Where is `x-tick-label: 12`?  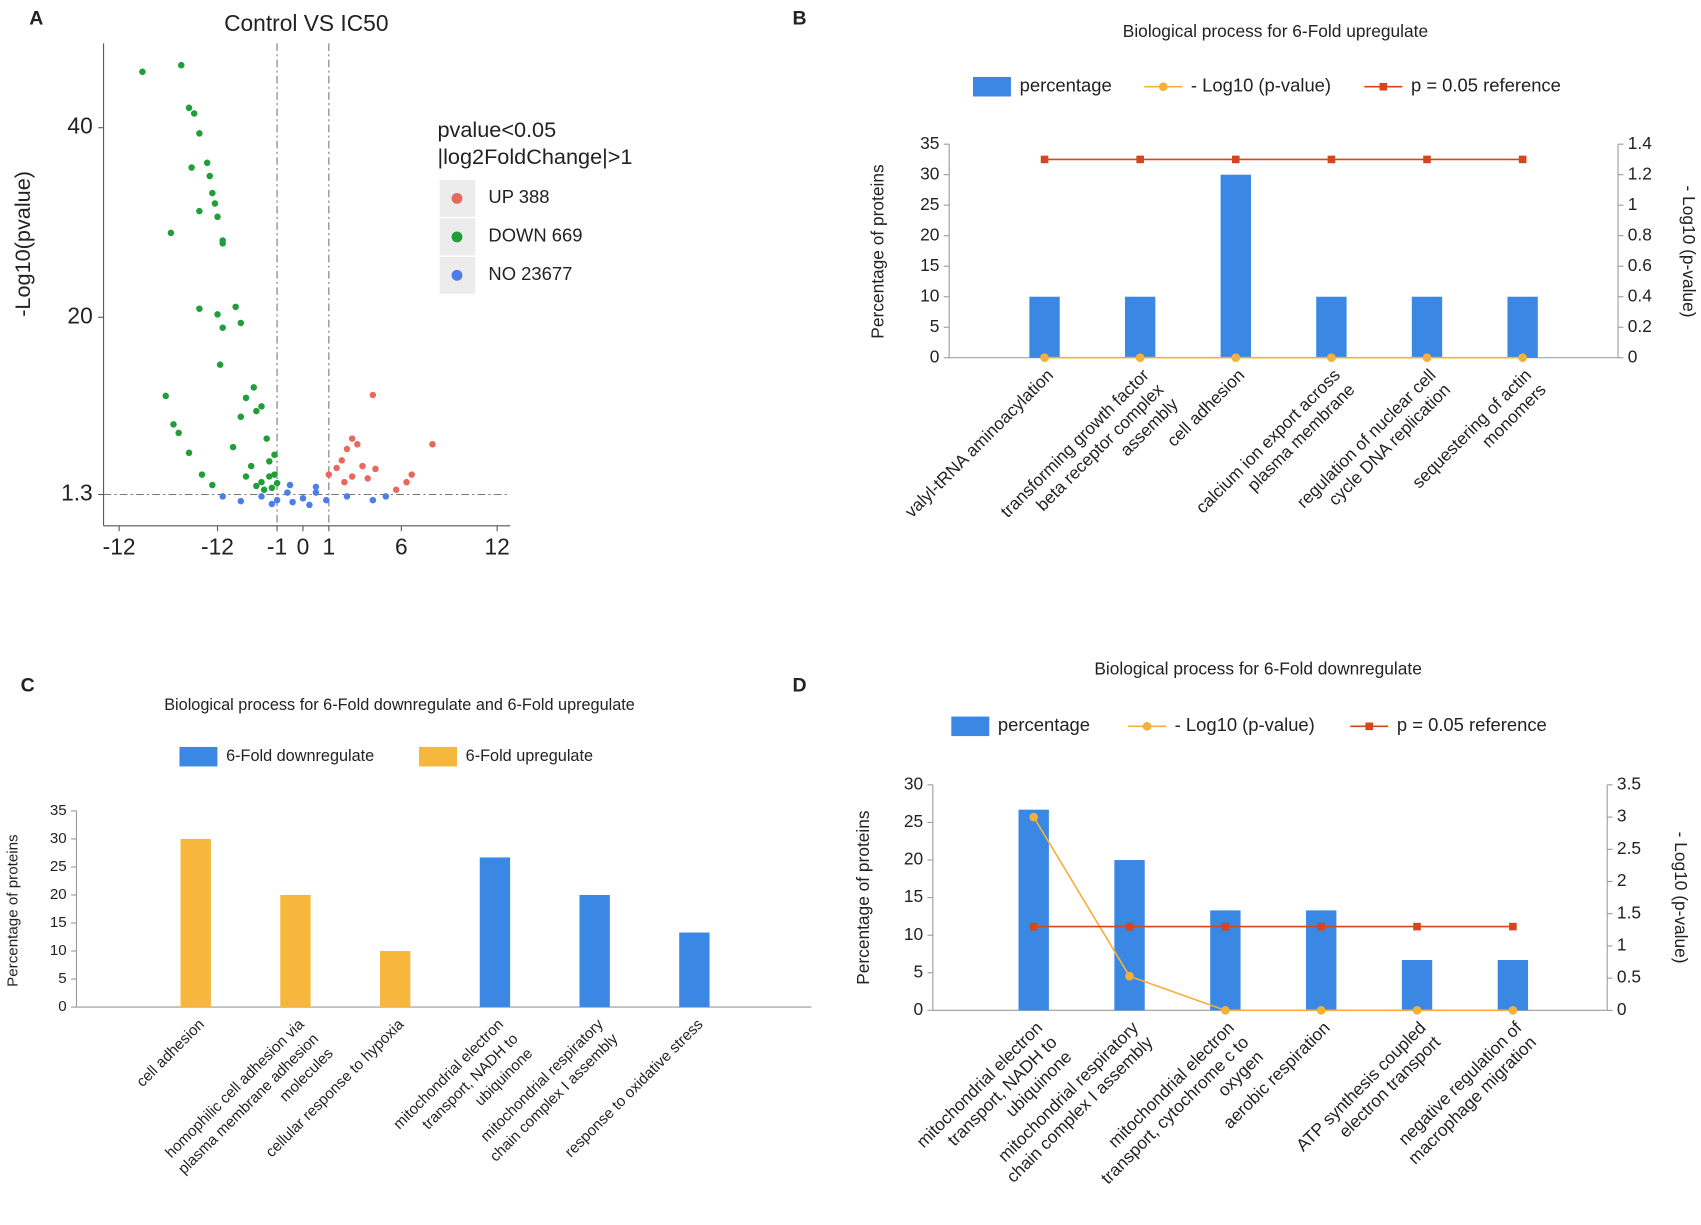 x-tick-label: 12 is located at coordinates (496, 547).